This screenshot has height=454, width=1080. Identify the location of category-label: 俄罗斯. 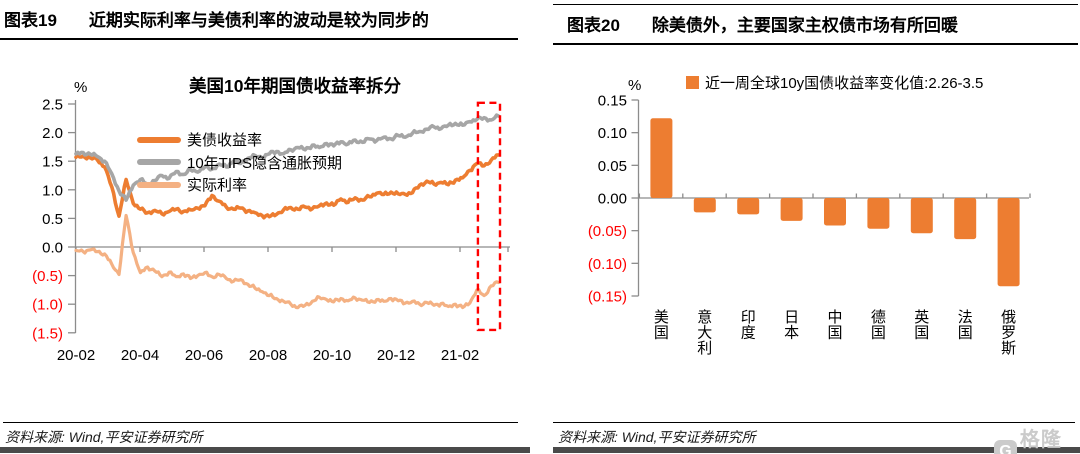
(1008, 333).